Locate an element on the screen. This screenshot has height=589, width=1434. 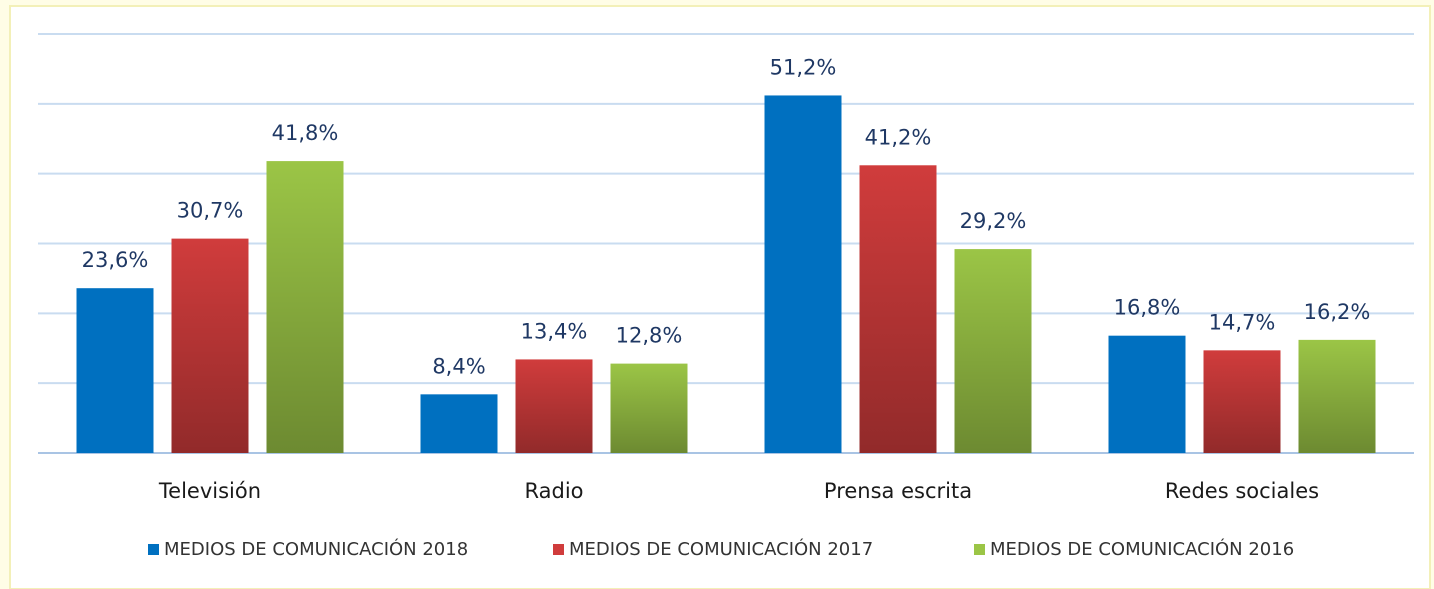
data-label: 41,8% is located at coordinates (305, 133).